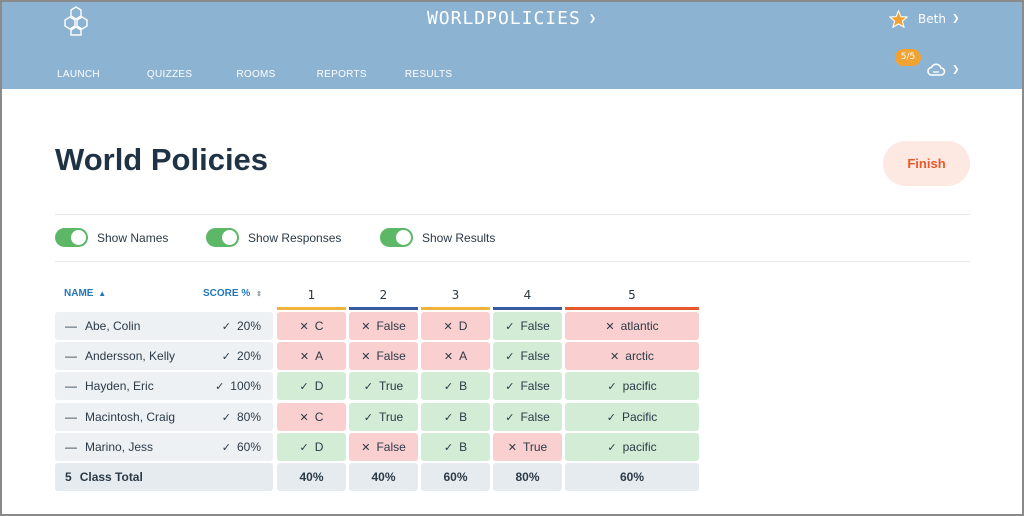 Image resolution: width=1024 pixels, height=516 pixels. What do you see at coordinates (639, 386) in the screenshot?
I see `response-text: pacific` at bounding box center [639, 386].